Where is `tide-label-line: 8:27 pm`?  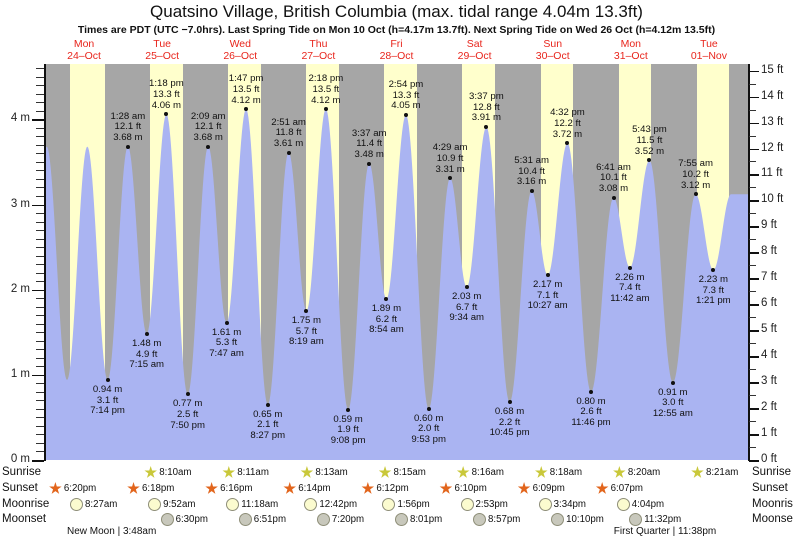 tide-label-line: 8:27 pm is located at coordinates (268, 435).